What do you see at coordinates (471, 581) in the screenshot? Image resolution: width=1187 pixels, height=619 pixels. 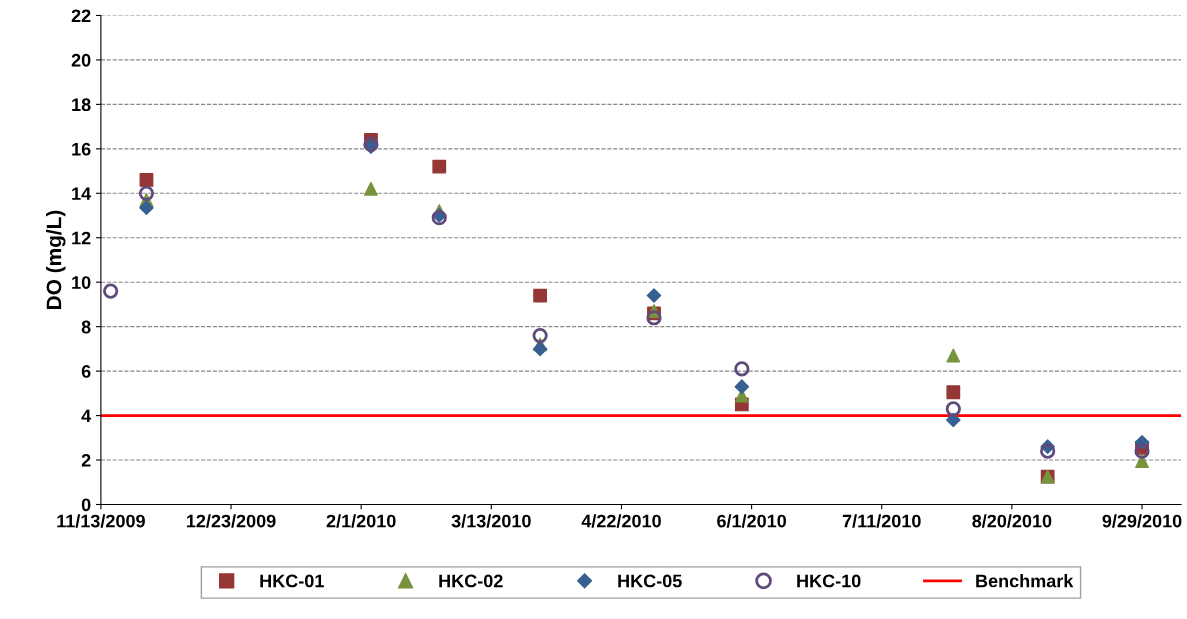 I see `legend-label: HKC-02` at bounding box center [471, 581].